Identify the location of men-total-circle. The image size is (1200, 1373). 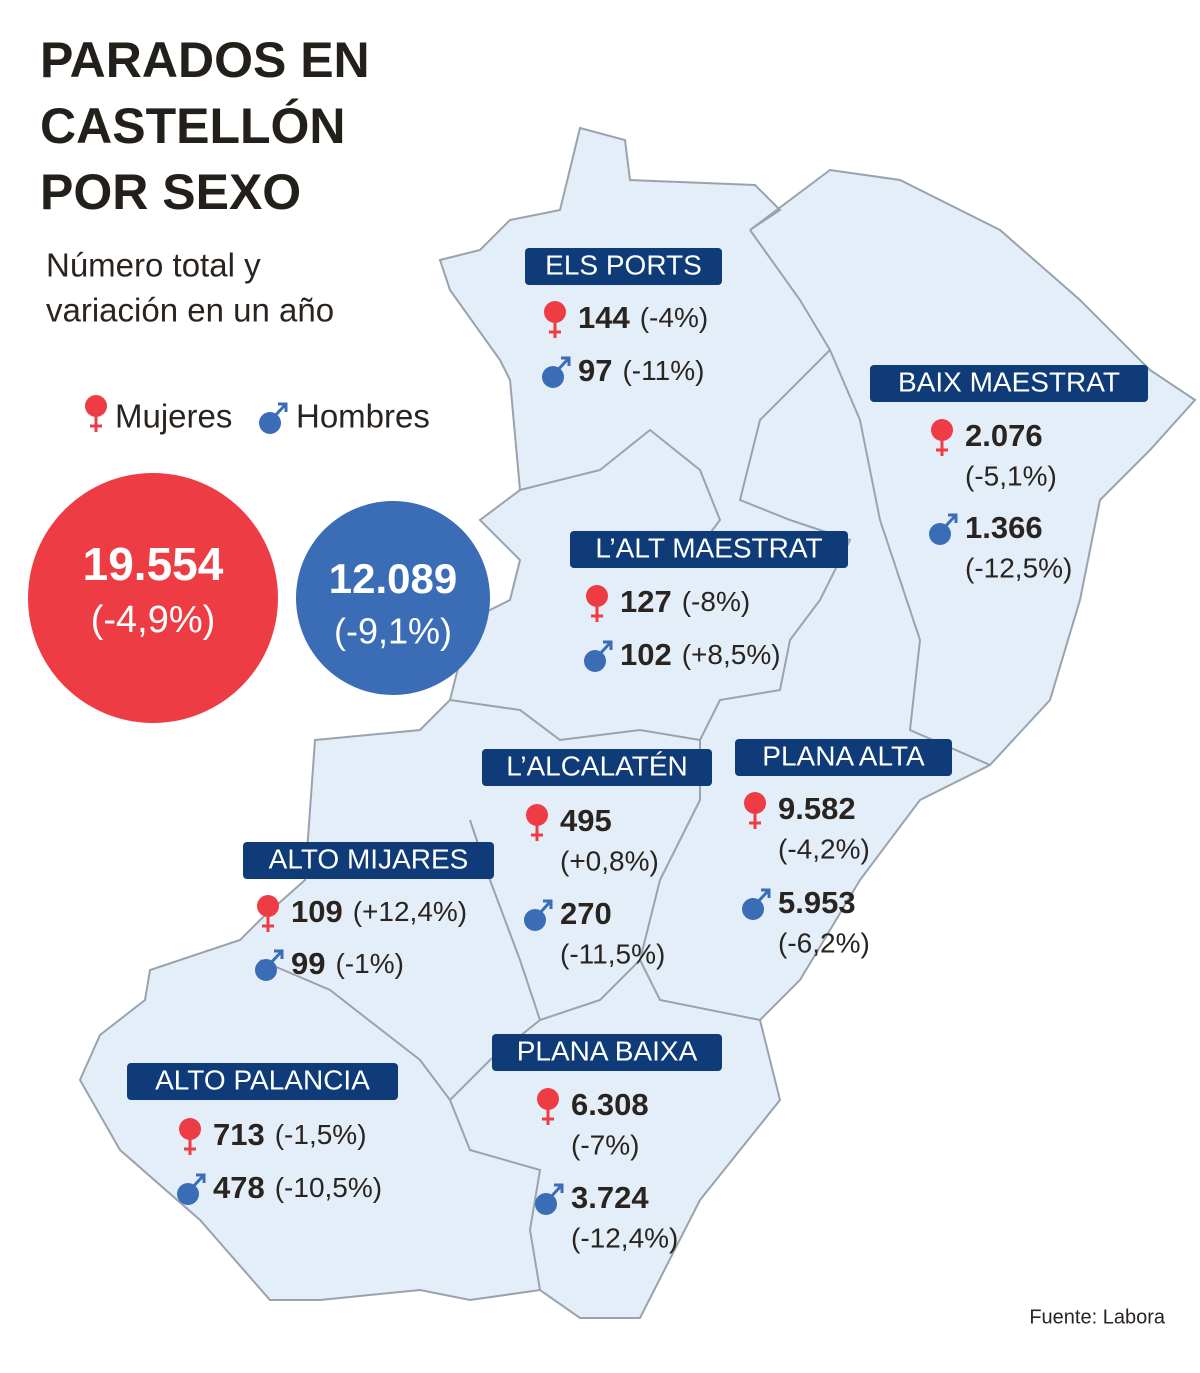
(393, 598).